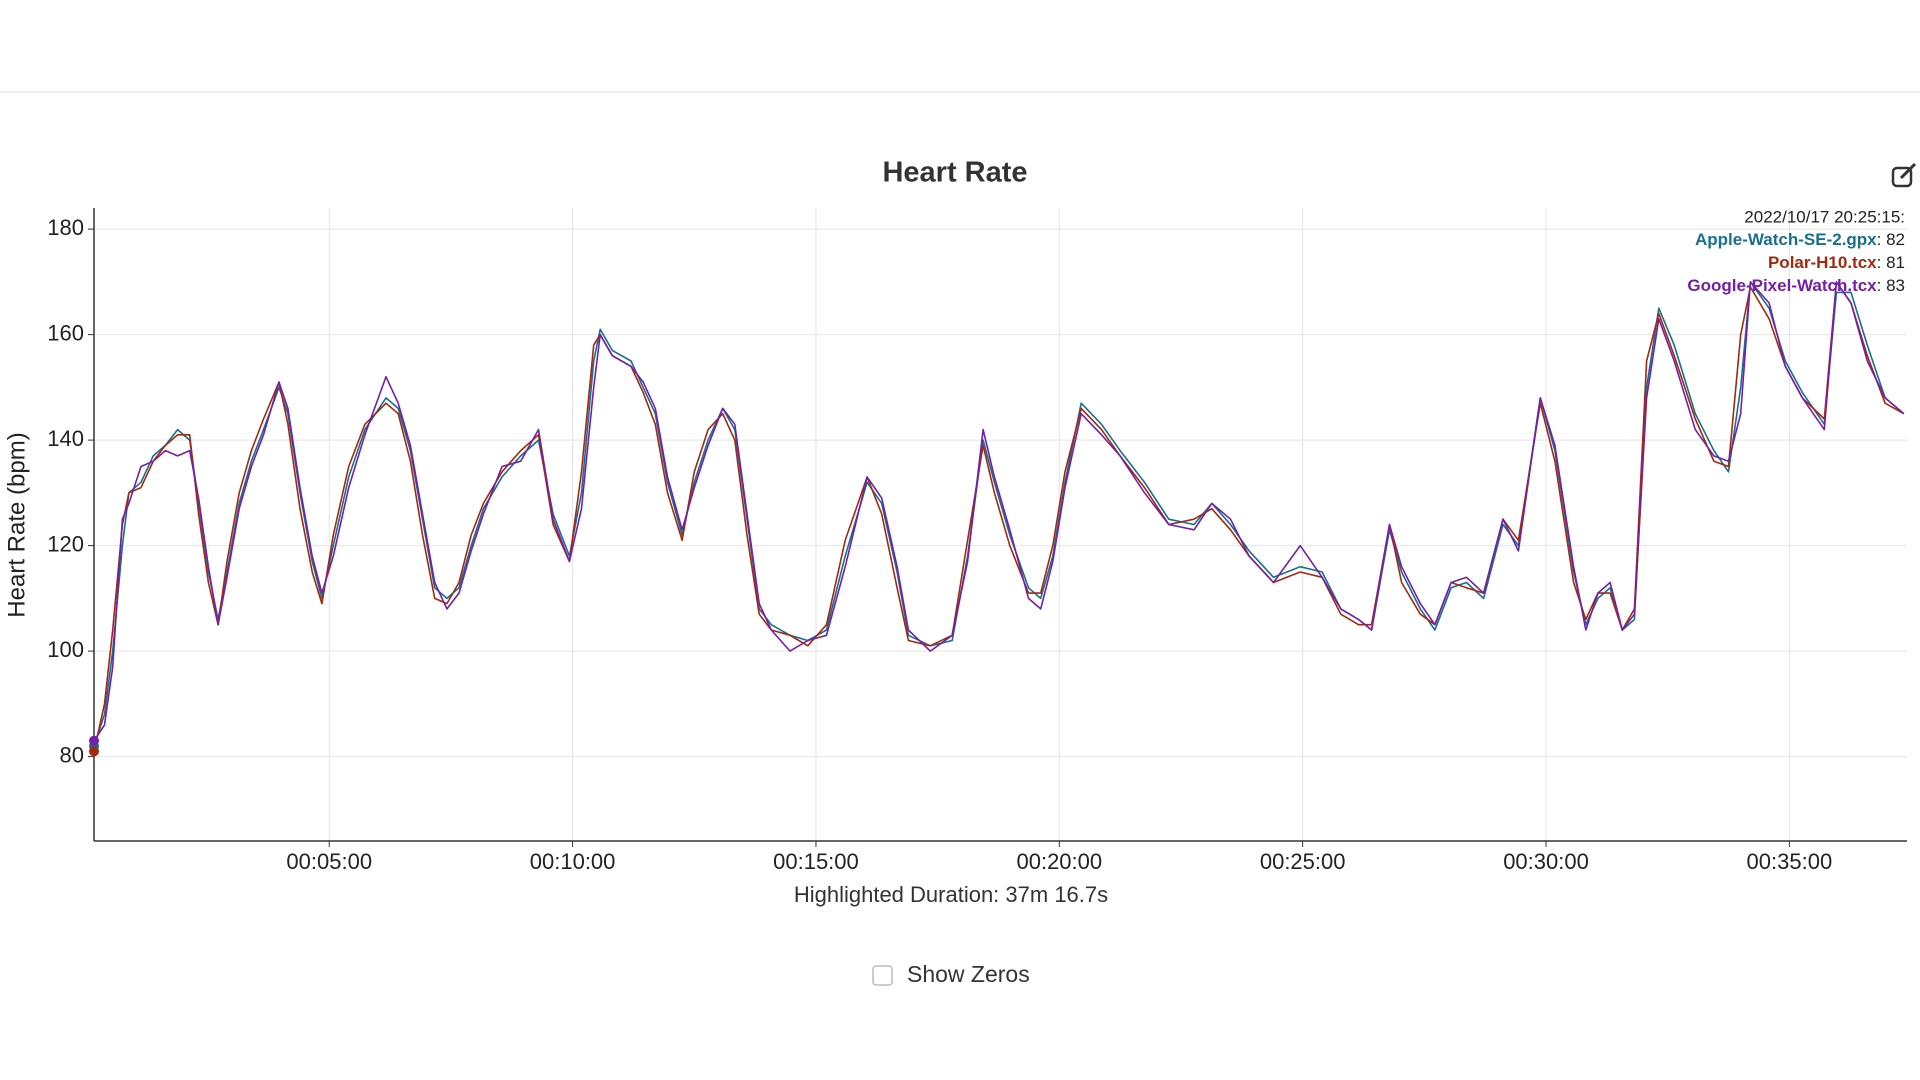 This screenshot has height=1080, width=1920. I want to click on hover-series-value: : 82, so click(1891, 239).